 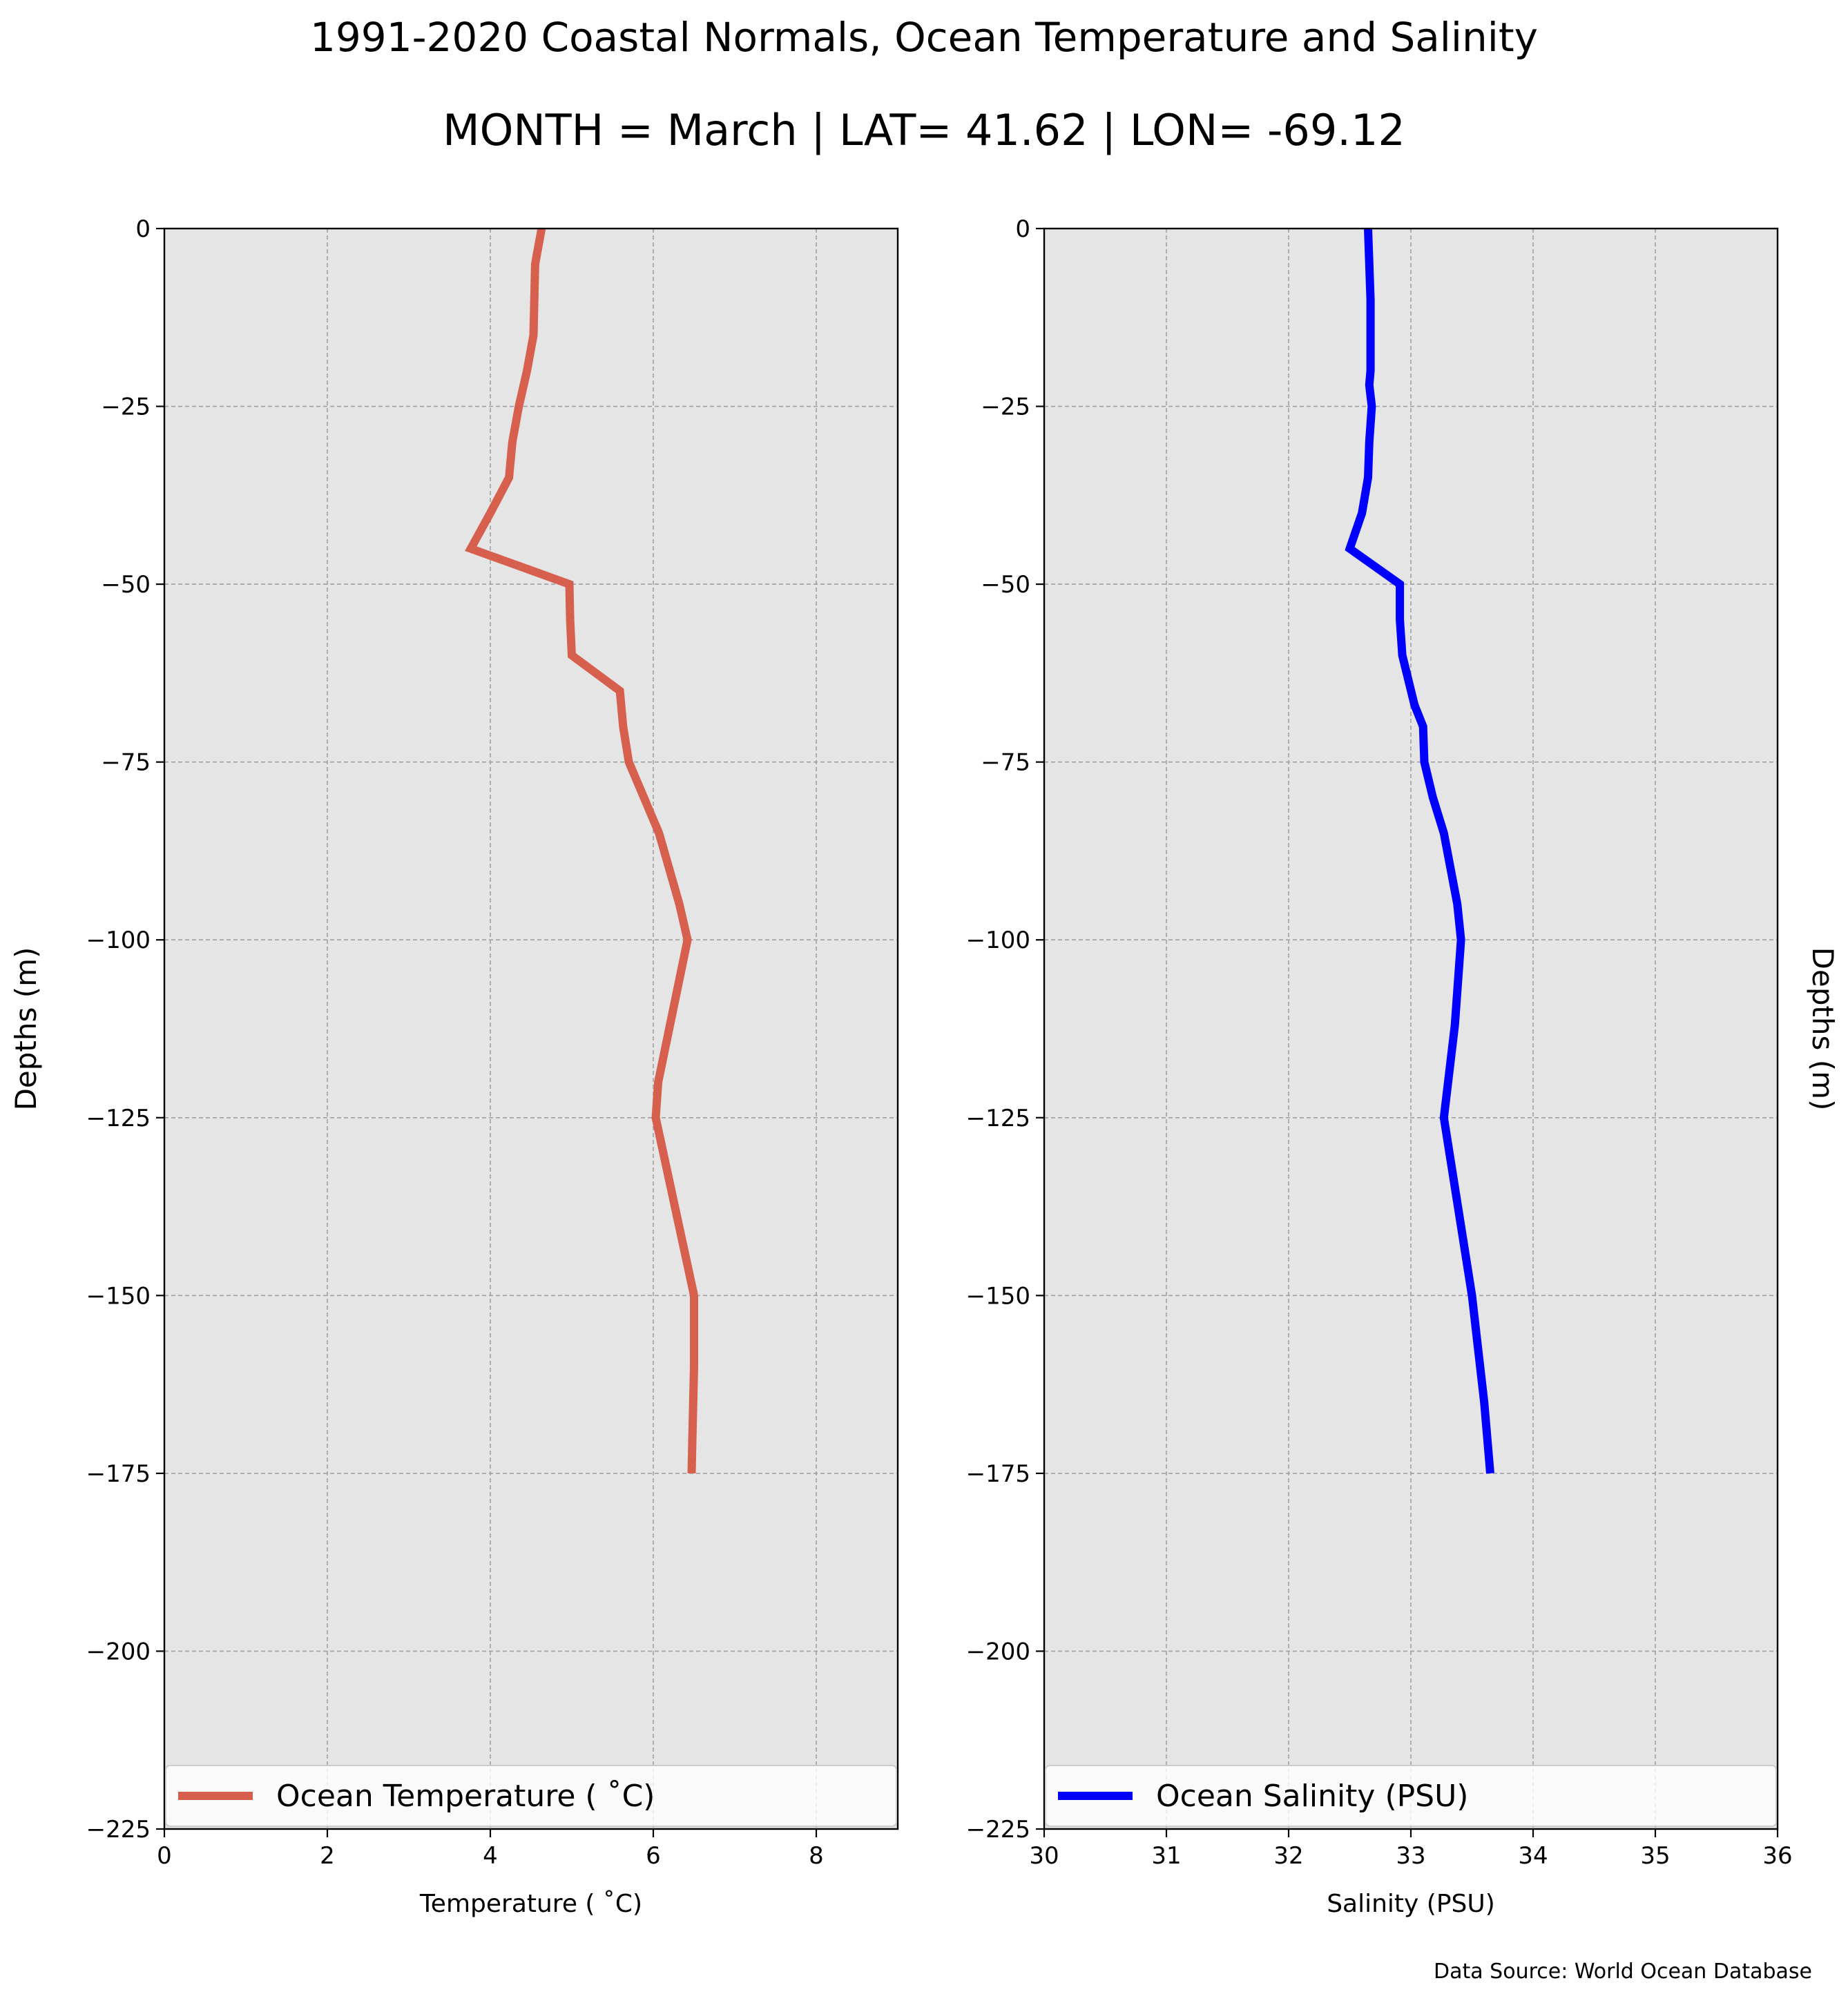 What do you see at coordinates (1312, 1797) in the screenshot?
I see `legend-label: Ocean Salinity (PSU)` at bounding box center [1312, 1797].